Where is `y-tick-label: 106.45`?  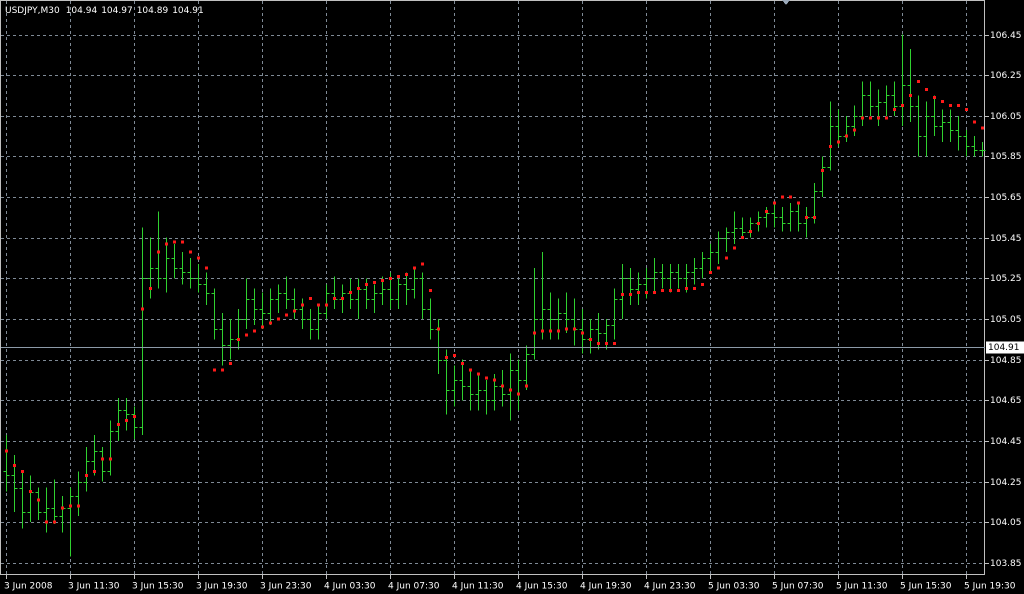 y-tick-label: 106.45 is located at coordinates (1006, 36).